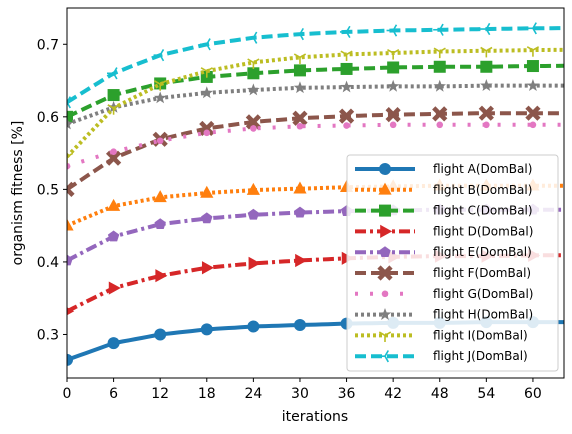  What do you see at coordinates (347, 394) in the screenshot?
I see `x-tick-label: 36` at bounding box center [347, 394].